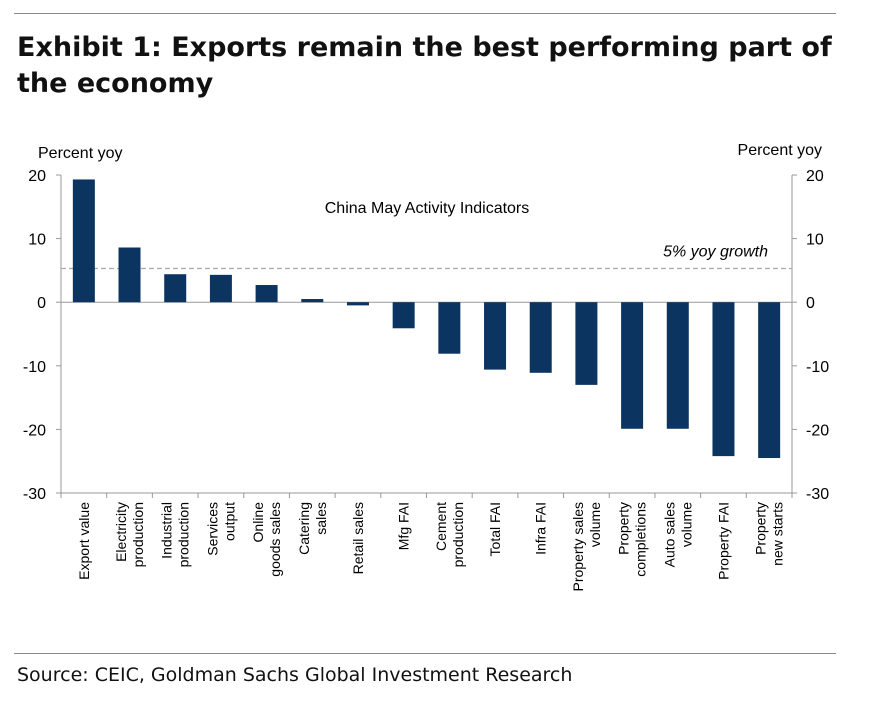 This screenshot has height=702, width=871. Describe the element at coordinates (34, 367) in the screenshot. I see `left-tick-label: -10` at that location.